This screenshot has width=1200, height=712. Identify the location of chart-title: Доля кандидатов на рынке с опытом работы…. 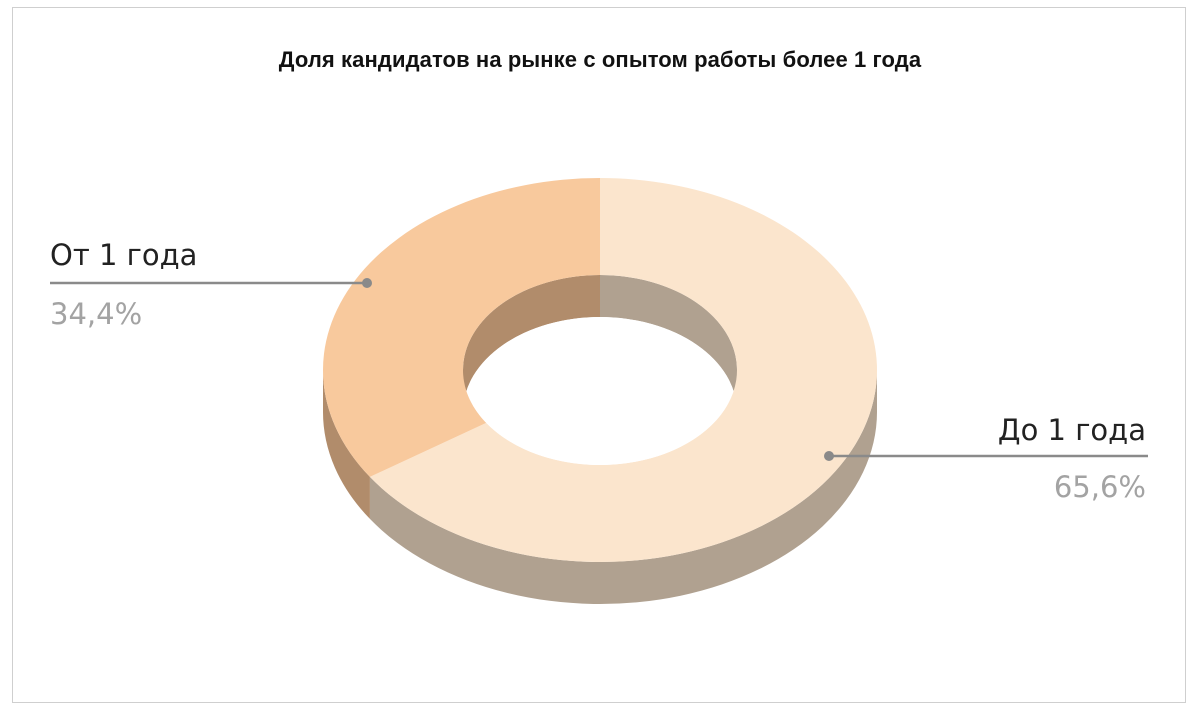
(600, 59).